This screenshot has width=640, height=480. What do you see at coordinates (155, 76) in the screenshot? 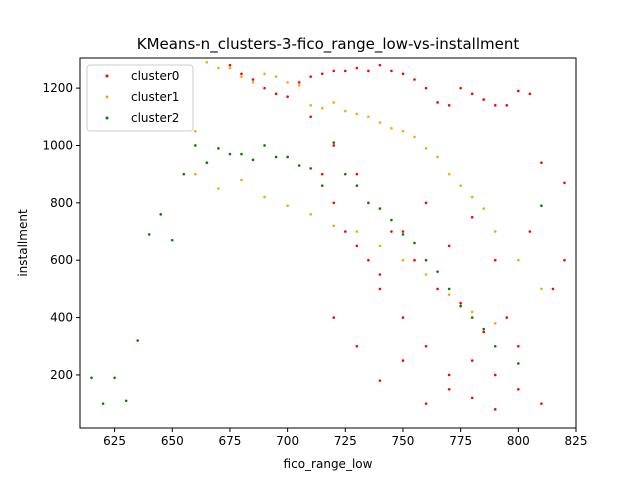
I see `legend-label-cluster0: cluster0` at bounding box center [155, 76].